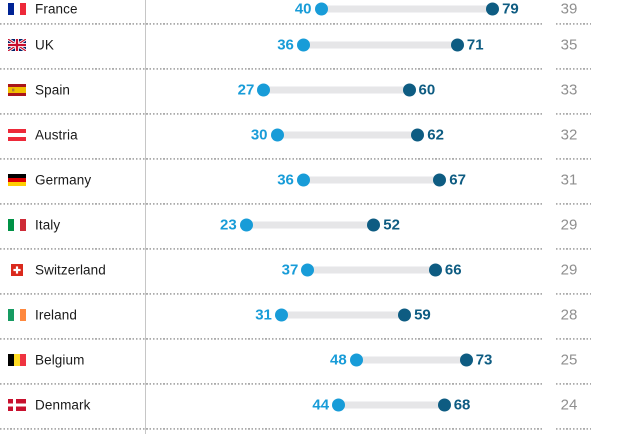 This screenshot has width=631, height=434. What do you see at coordinates (259, 135) in the screenshot?
I see `low-value-label: 30` at bounding box center [259, 135].